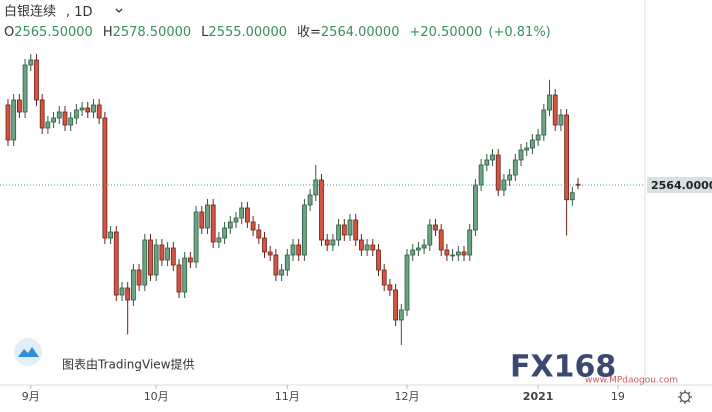  Describe the element at coordinates (631, 381) in the screenshot. I see `watermark-url: www.MPdaogou.com` at that location.